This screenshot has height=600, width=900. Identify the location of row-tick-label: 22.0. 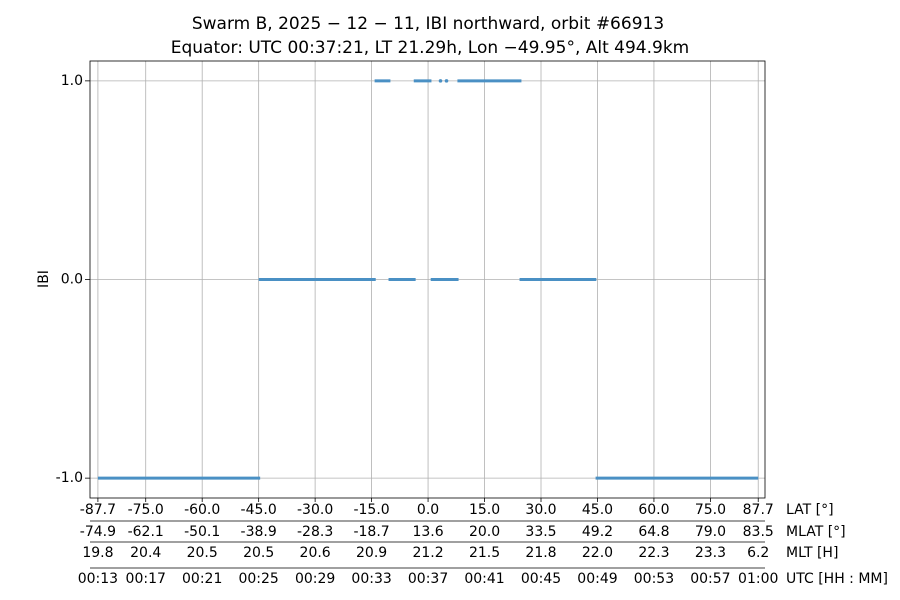
(597, 553).